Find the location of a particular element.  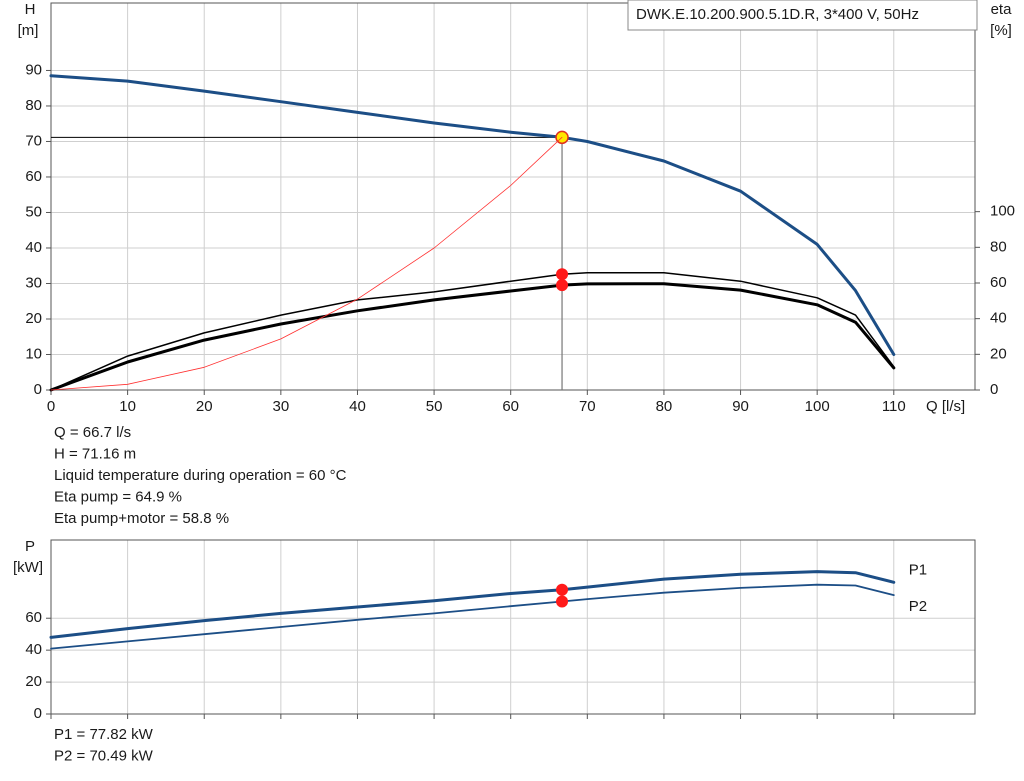

y2-tick-label: 20 is located at coordinates (998, 353).